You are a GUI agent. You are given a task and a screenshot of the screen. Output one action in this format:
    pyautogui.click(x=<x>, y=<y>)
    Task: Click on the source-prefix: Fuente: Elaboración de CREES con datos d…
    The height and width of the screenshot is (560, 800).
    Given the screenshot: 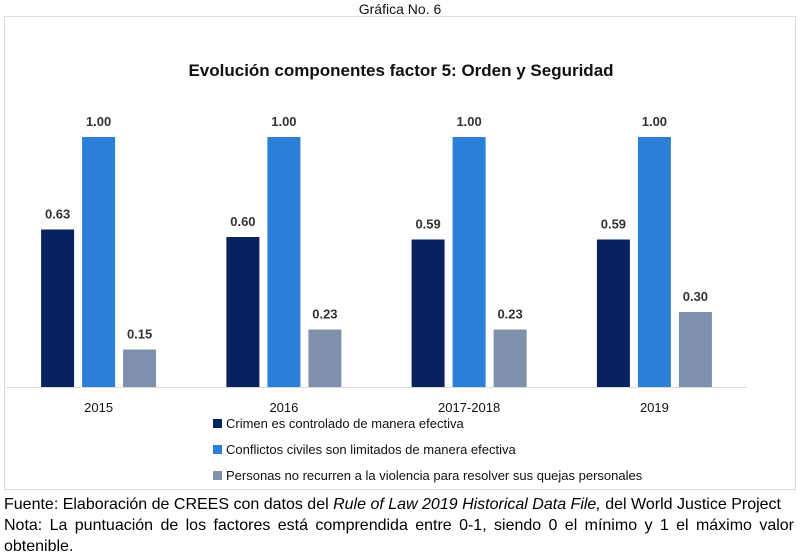 What is the action you would take?
    pyautogui.click(x=169, y=504)
    